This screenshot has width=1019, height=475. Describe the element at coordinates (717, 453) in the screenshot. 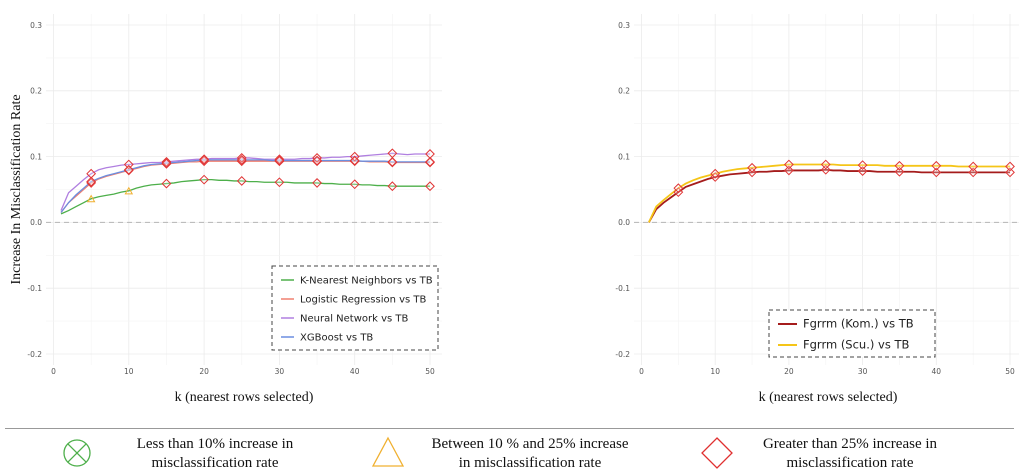

I see `diamond-icon` at that location.